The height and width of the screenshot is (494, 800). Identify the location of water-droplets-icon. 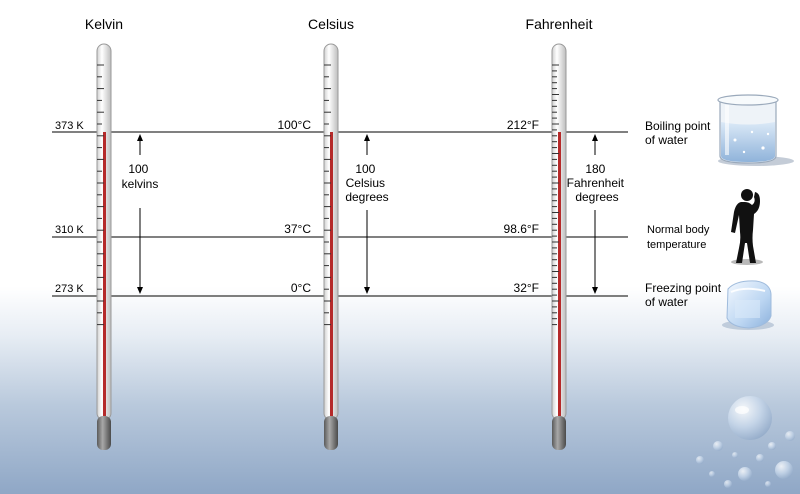
(745, 442).